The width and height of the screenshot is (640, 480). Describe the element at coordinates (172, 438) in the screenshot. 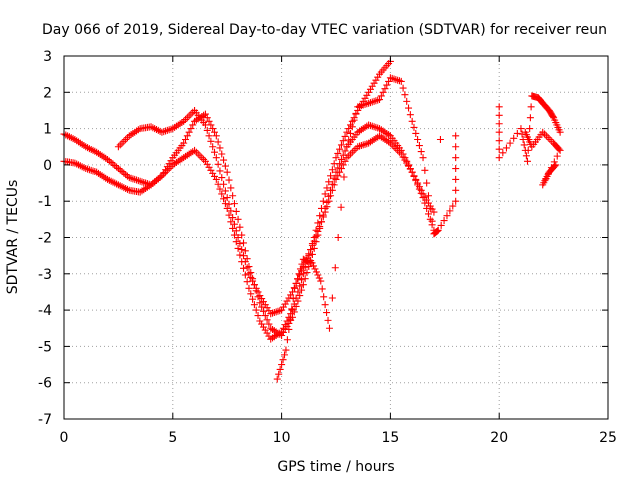

I see `x-tick-label: 5` at that location.